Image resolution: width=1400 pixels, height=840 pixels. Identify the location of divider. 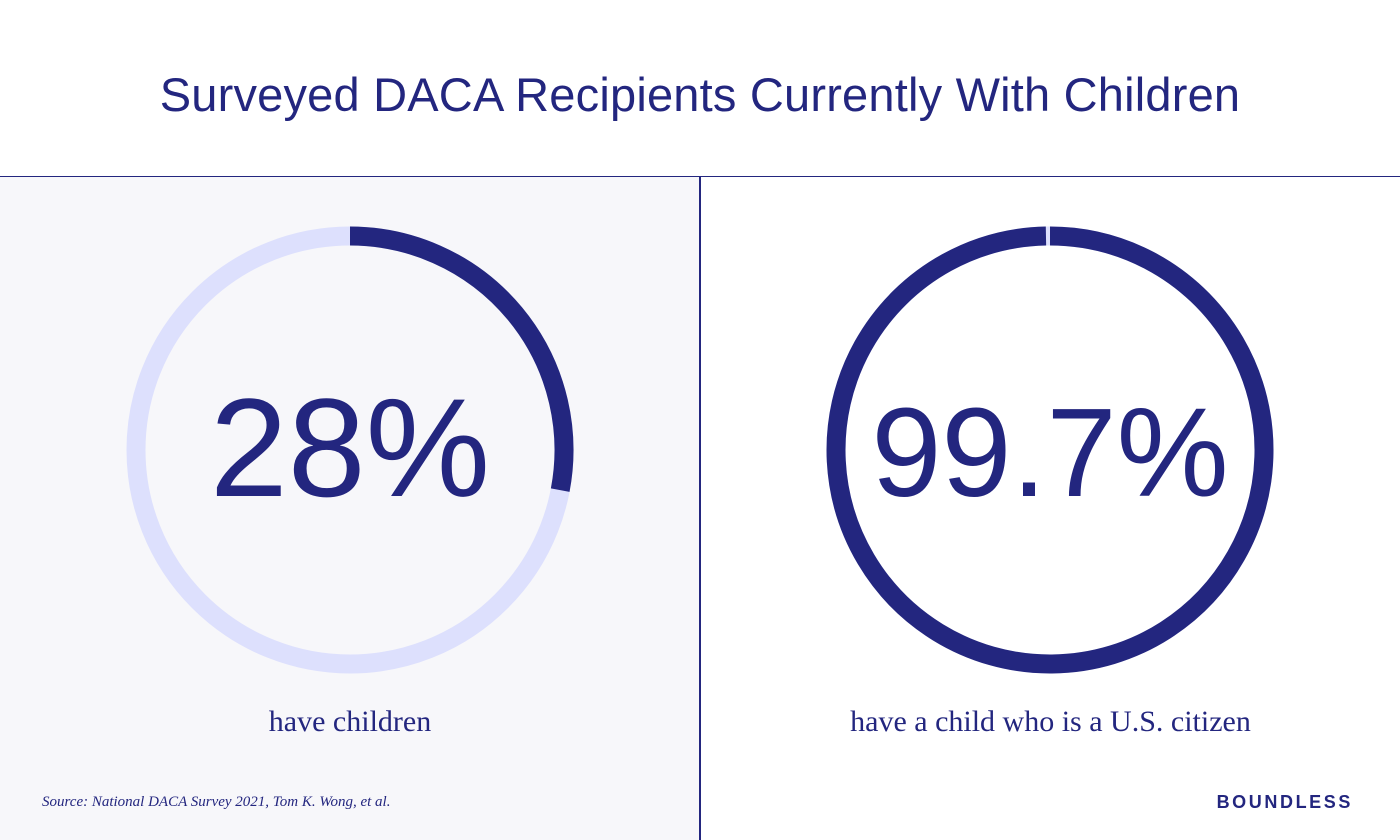
(700, 508).